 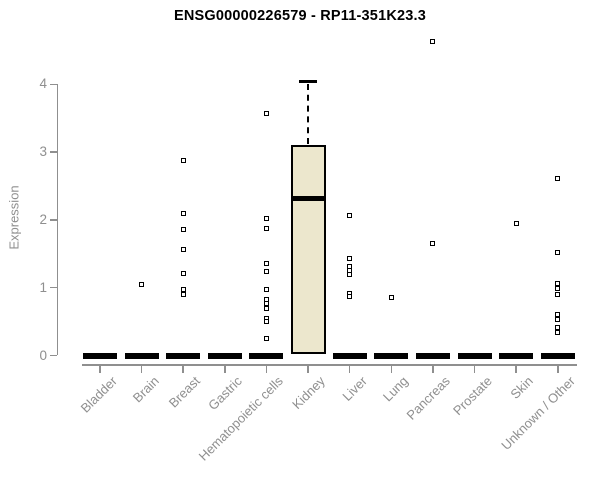 I want to click on y-axis-line, so click(x=57, y=220).